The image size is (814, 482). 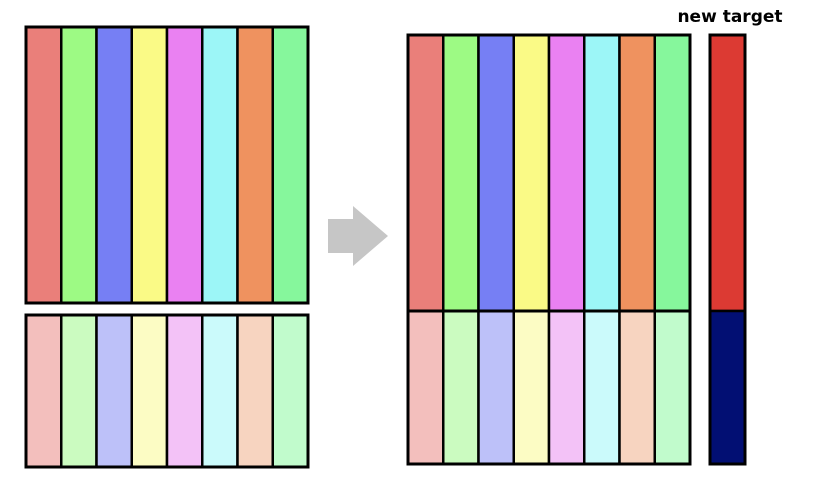 I want to click on new-target-bottom, so click(x=727, y=387).